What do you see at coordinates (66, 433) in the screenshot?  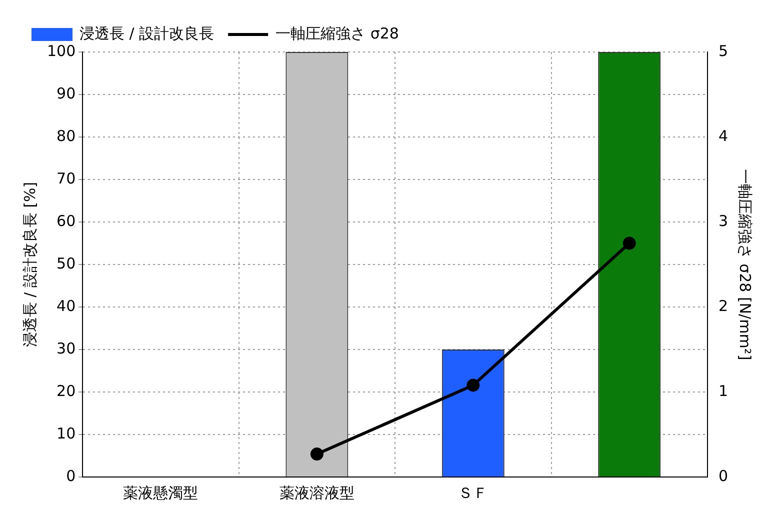 I see `y-tick-label: 10` at bounding box center [66, 433].